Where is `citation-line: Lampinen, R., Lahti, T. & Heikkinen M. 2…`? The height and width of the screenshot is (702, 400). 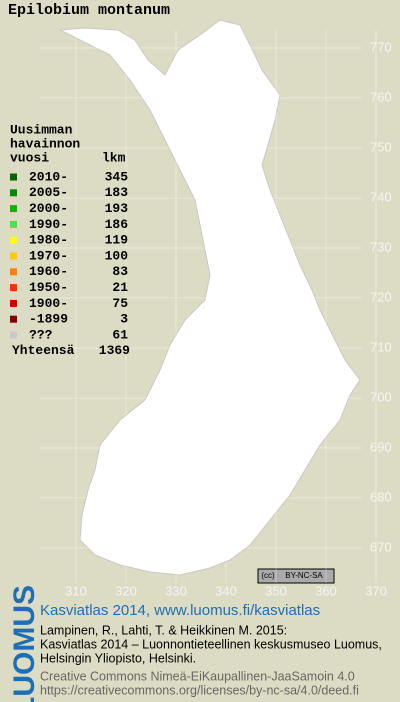
citation-line: Lampinen, R., Lahti, T. & Heikkinen M. 2… is located at coordinates (163, 630).